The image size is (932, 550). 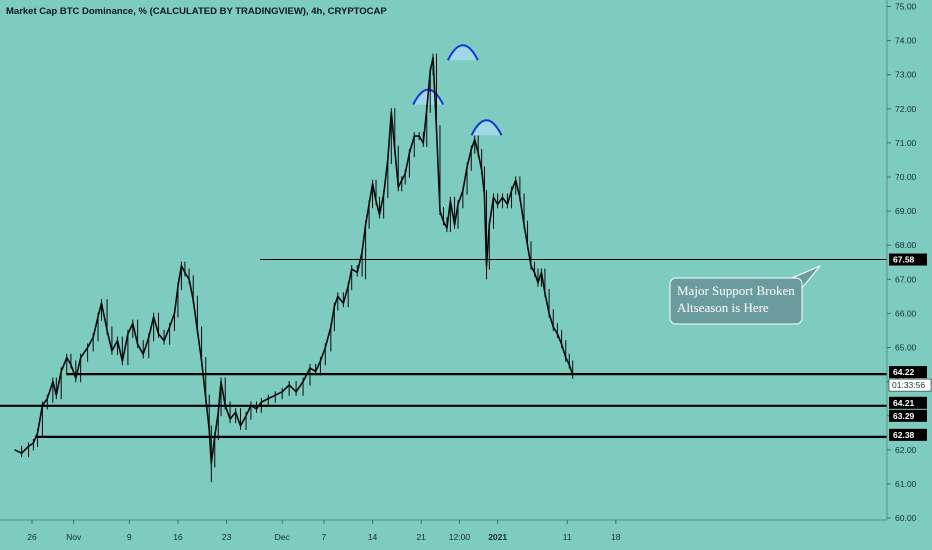 I want to click on annotation: Major Support Broken Altseason is Here, so click(x=745, y=295).